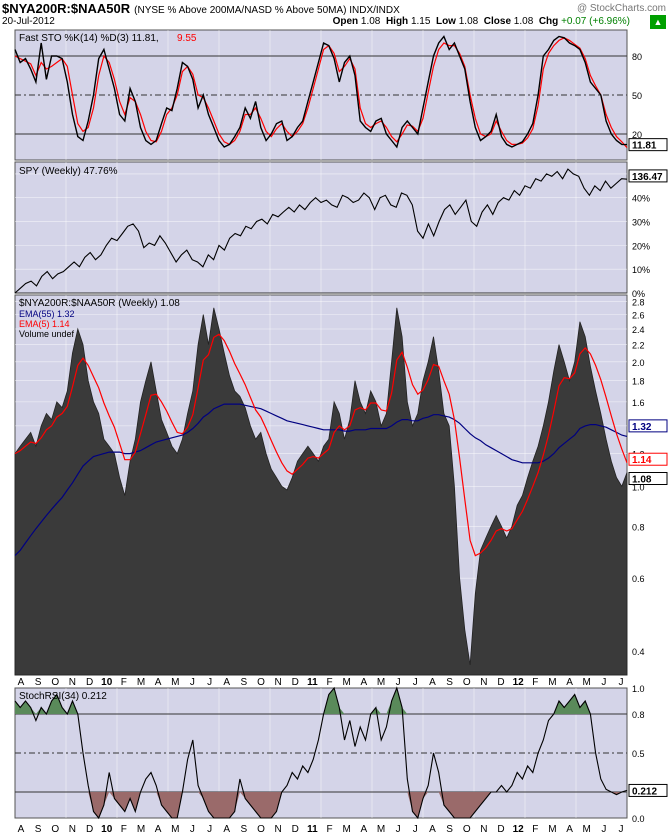 The width and height of the screenshot is (670, 838). Describe the element at coordinates (107, 829) in the screenshot. I see `stochrsi-x-tick: 10` at that location.